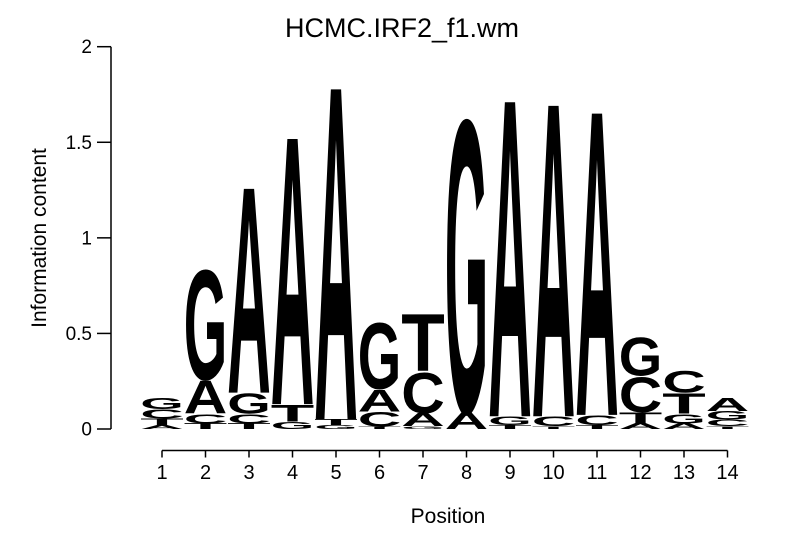 The height and width of the screenshot is (559, 806). I want to click on logo-letter-A-pos11: A, so click(597, 263).